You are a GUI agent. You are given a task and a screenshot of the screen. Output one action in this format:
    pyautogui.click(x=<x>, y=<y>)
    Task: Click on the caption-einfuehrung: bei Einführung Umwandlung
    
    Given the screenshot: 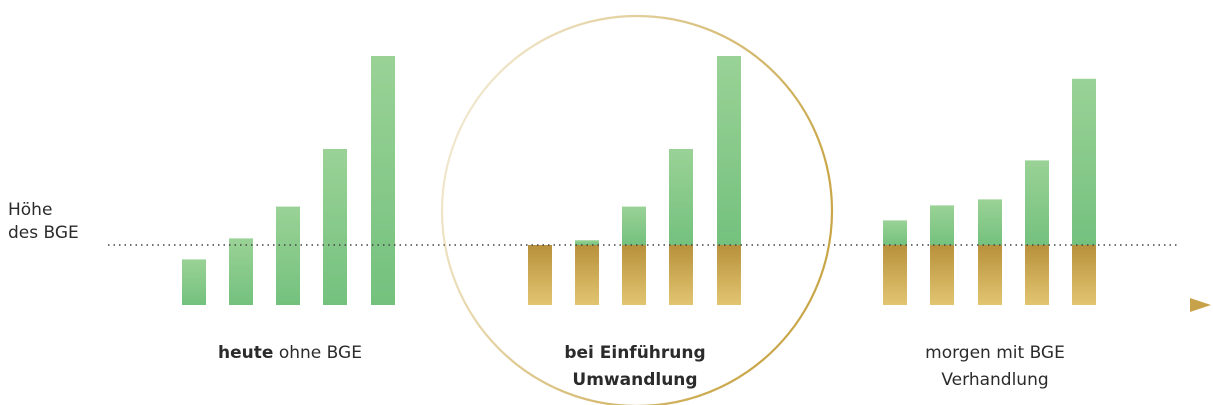 What is the action you would take?
    pyautogui.click(x=635, y=367)
    